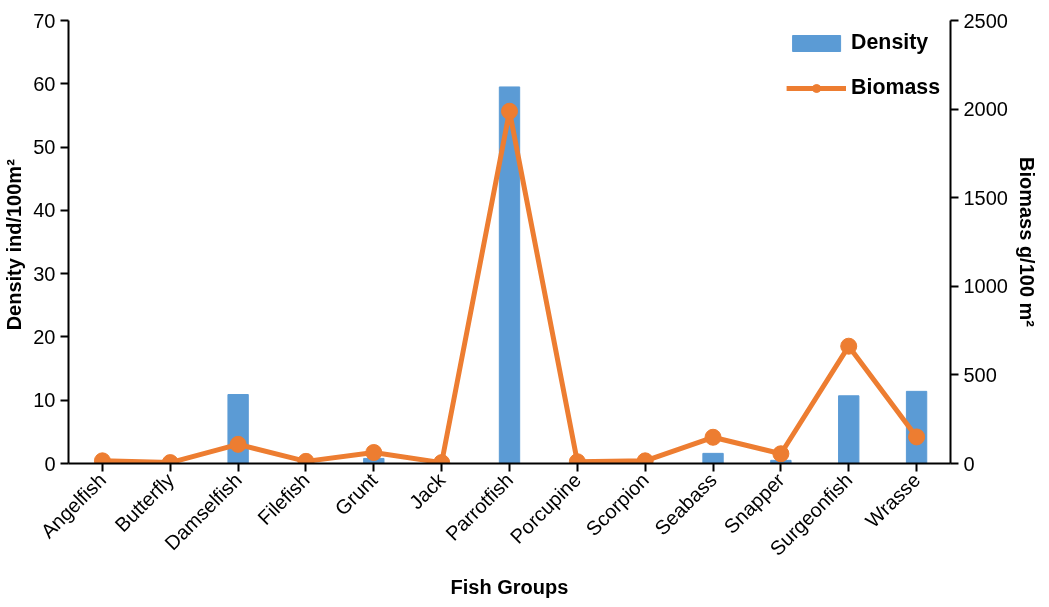  I want to click on y-tick-label: 10, so click(44, 400).